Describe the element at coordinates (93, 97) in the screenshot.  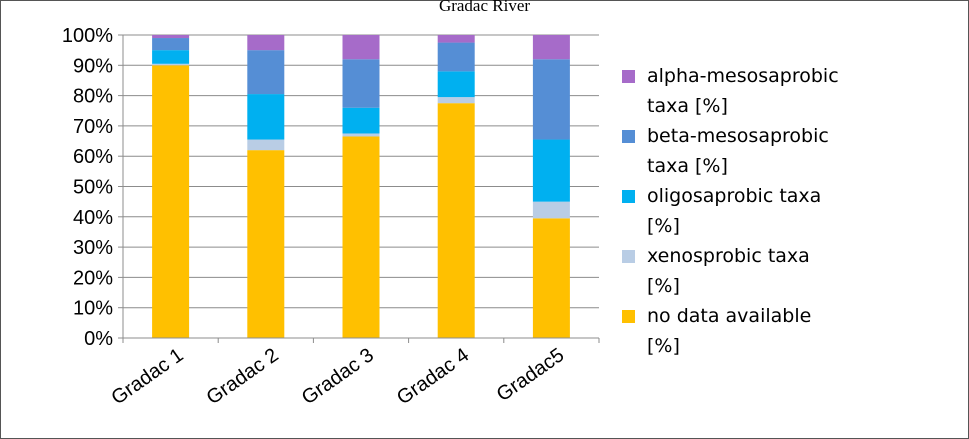
I see `y-tick-label: 80%` at that location.